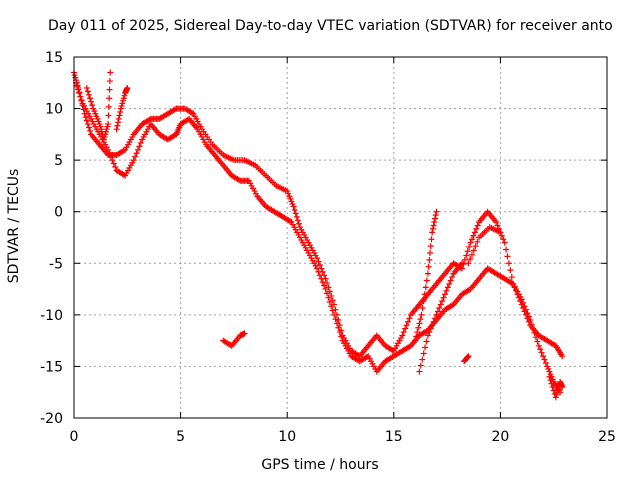 Image resolution: width=640 pixels, height=480 pixels. What do you see at coordinates (500, 437) in the screenshot?
I see `x-tick-label: 20` at bounding box center [500, 437].